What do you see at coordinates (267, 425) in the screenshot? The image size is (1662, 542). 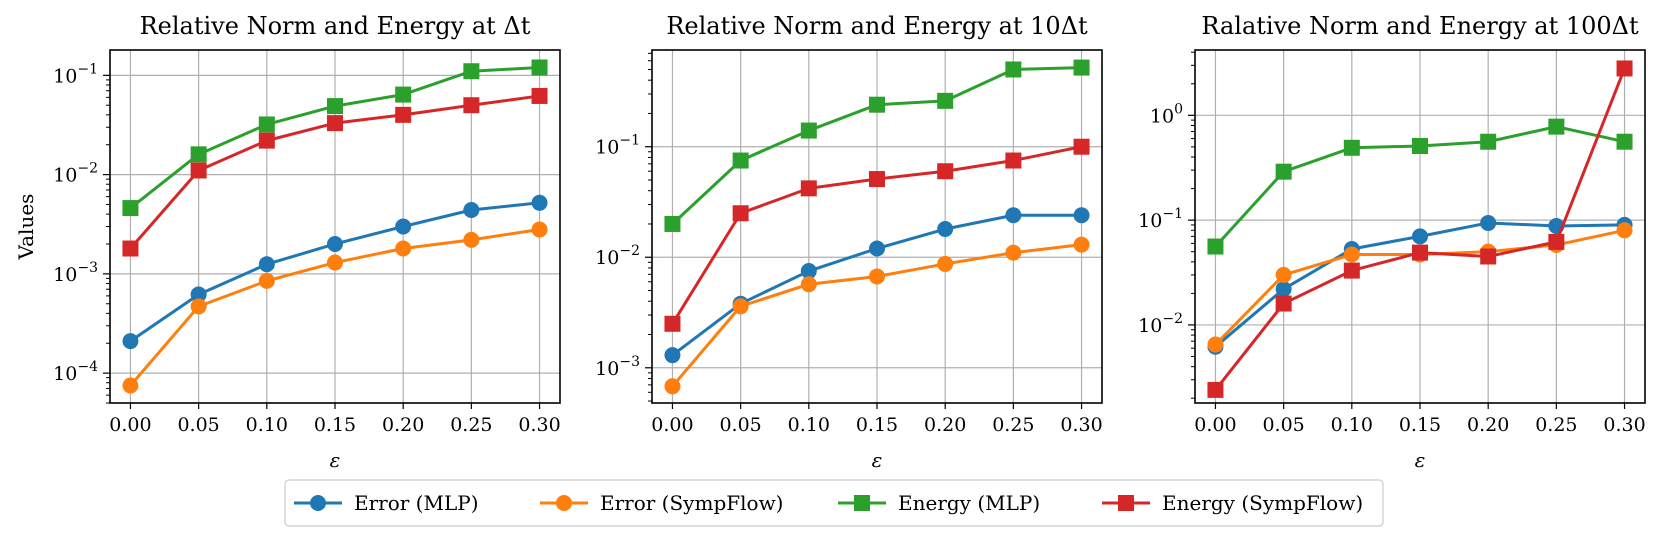 I see `x-tick-label: 0.10` at bounding box center [267, 425].